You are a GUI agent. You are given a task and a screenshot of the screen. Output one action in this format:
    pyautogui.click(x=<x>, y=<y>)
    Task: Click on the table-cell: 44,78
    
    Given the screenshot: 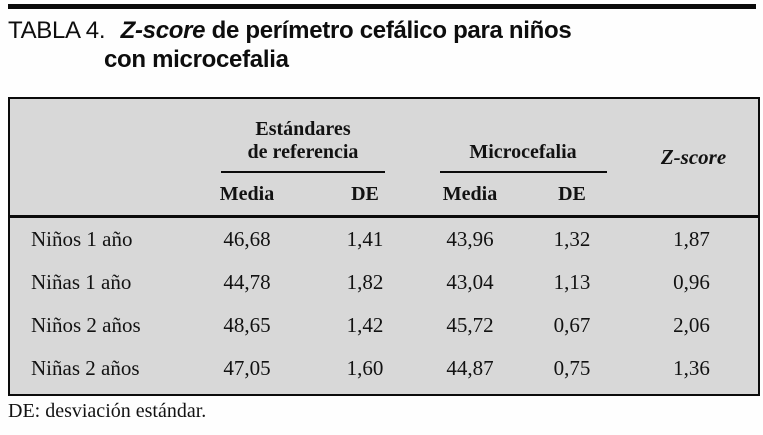 What is the action you would take?
    pyautogui.click(x=247, y=282)
    